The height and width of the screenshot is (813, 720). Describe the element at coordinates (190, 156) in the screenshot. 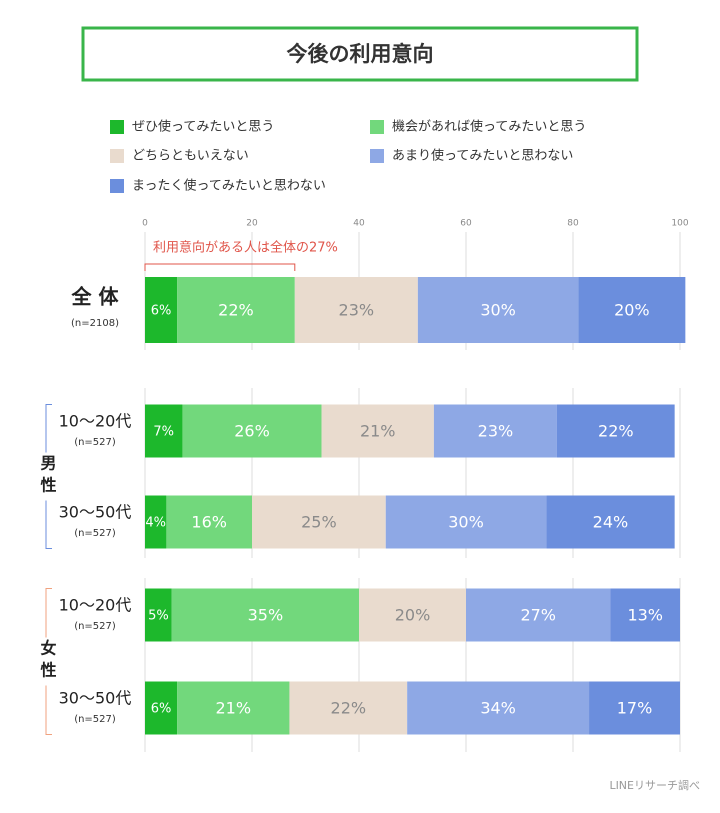

I see `legend-label: どちらともいえない` at that location.